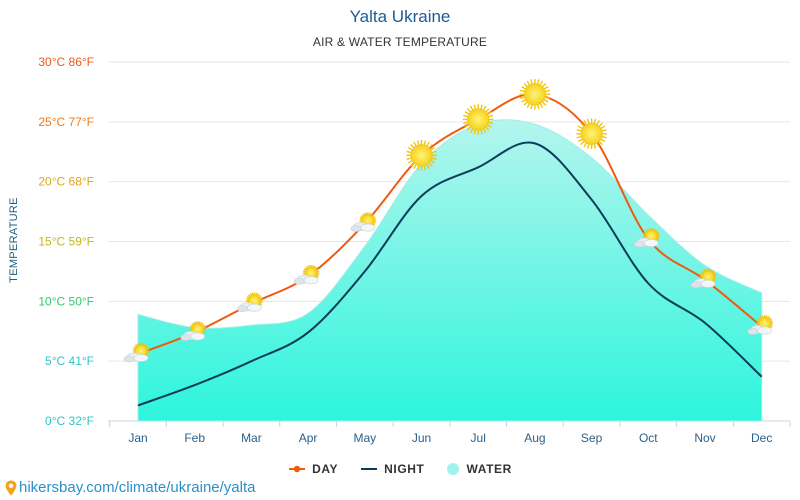 The height and width of the screenshot is (500, 800). What do you see at coordinates (400, 16) in the screenshot?
I see `chart-title: Yalta Ukraine` at bounding box center [400, 16].